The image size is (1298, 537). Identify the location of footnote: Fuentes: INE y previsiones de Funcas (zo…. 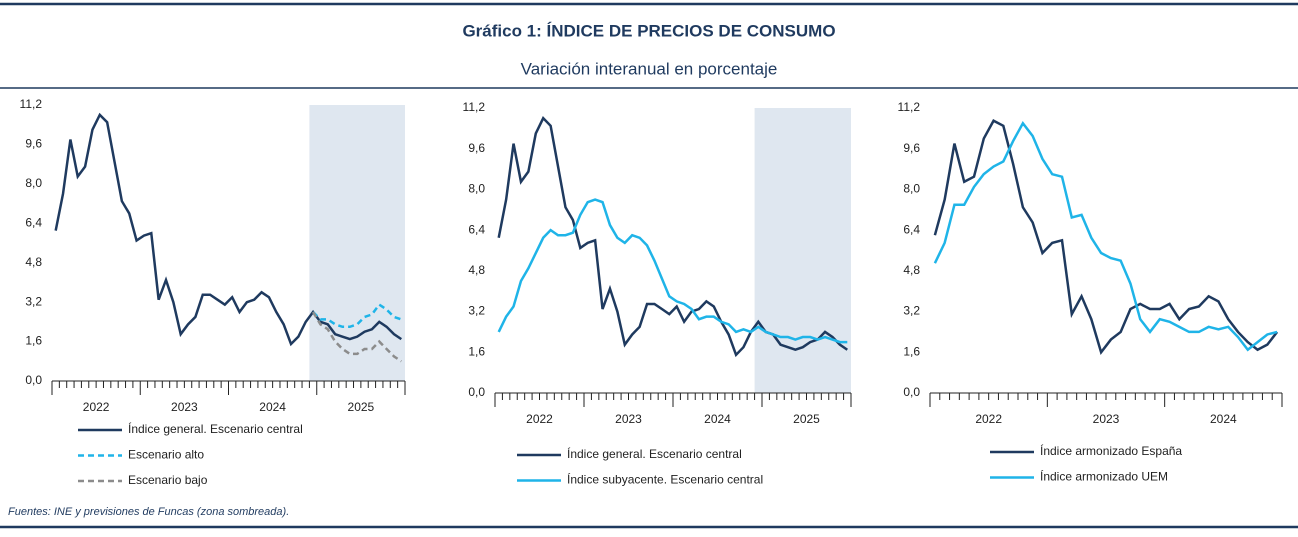
(148, 512).